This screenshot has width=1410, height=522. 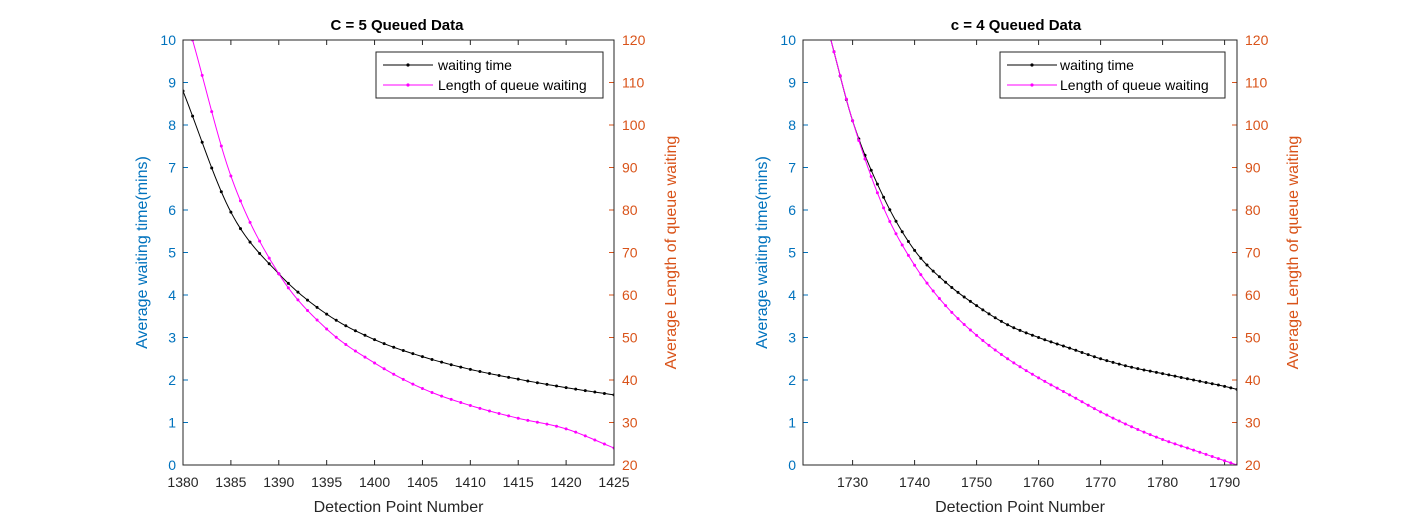 What do you see at coordinates (1038, 482) in the screenshot?
I see `x-tick-label: 1760` at bounding box center [1038, 482].